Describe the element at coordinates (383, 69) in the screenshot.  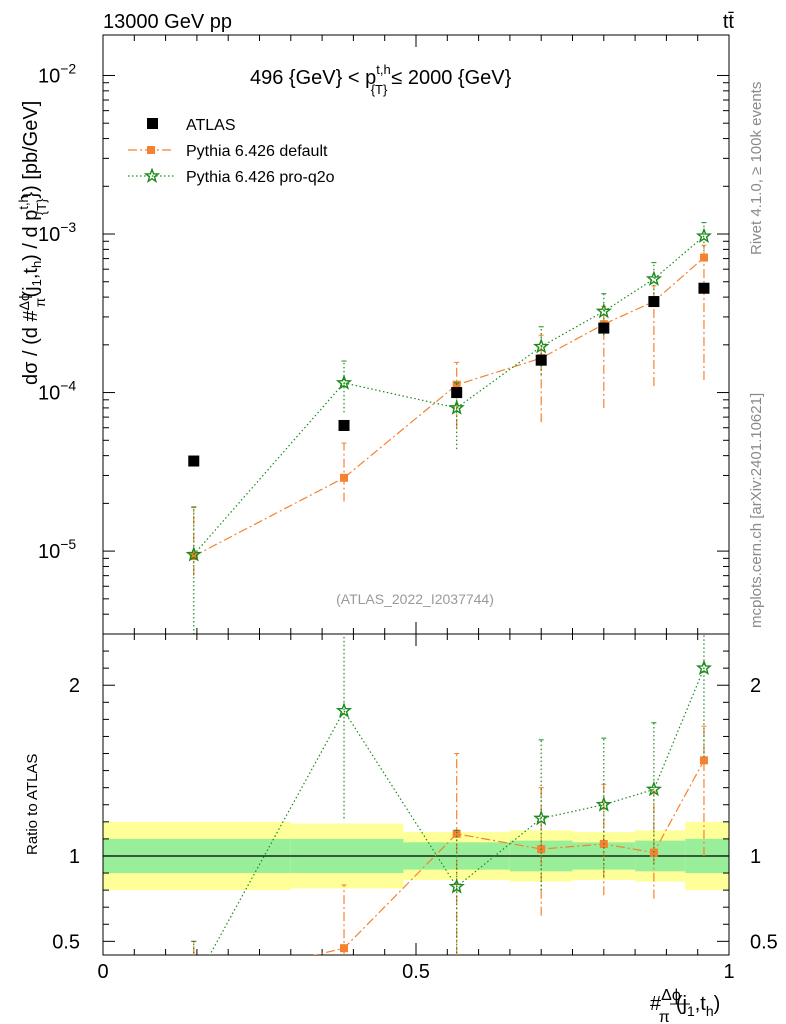
I see `title-sup: t,h` at that location.